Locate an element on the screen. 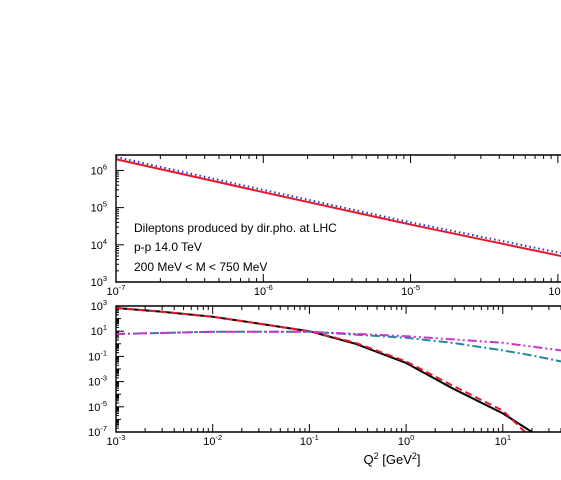 The width and height of the screenshot is (561, 480). annotation-text: Dileptons produced by dir.pho. at LHC is located at coordinates (235, 228).